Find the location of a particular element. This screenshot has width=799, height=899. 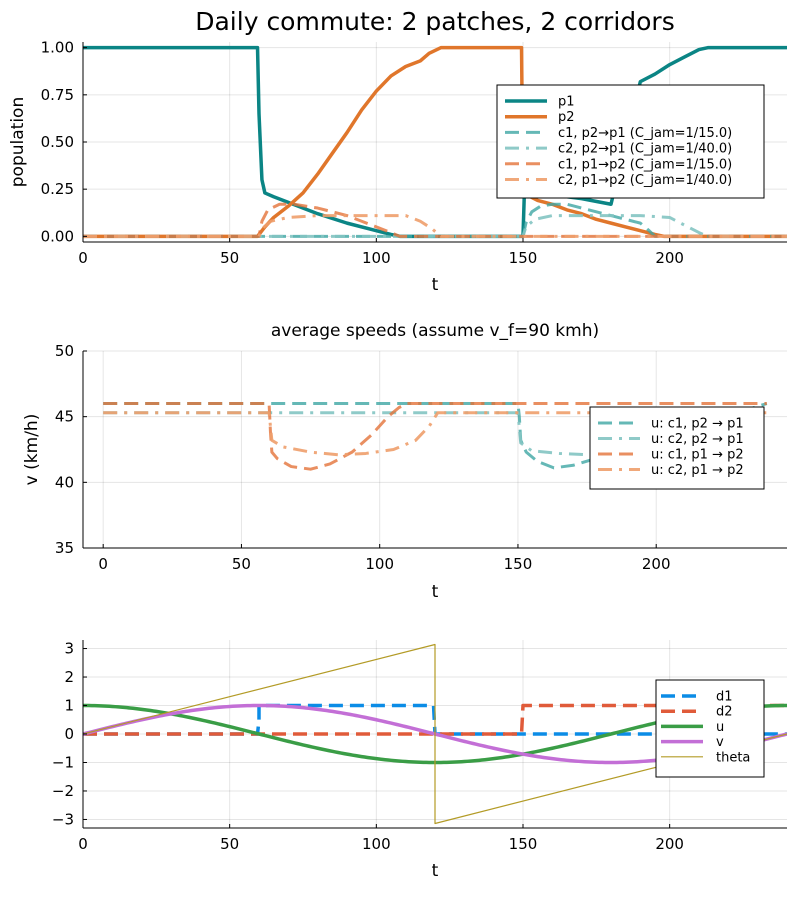

y-tick-label: 40 is located at coordinates (64, 482).